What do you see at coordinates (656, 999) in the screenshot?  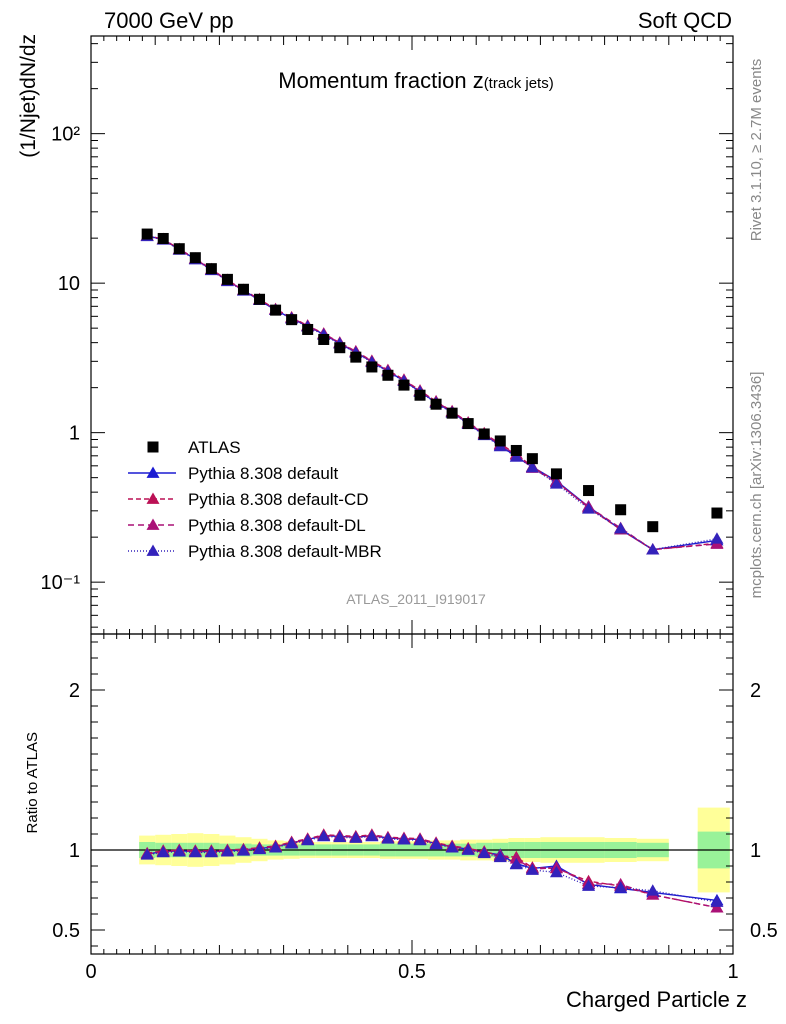 I see `x-axis-label: Charged Particle z` at bounding box center [656, 999].